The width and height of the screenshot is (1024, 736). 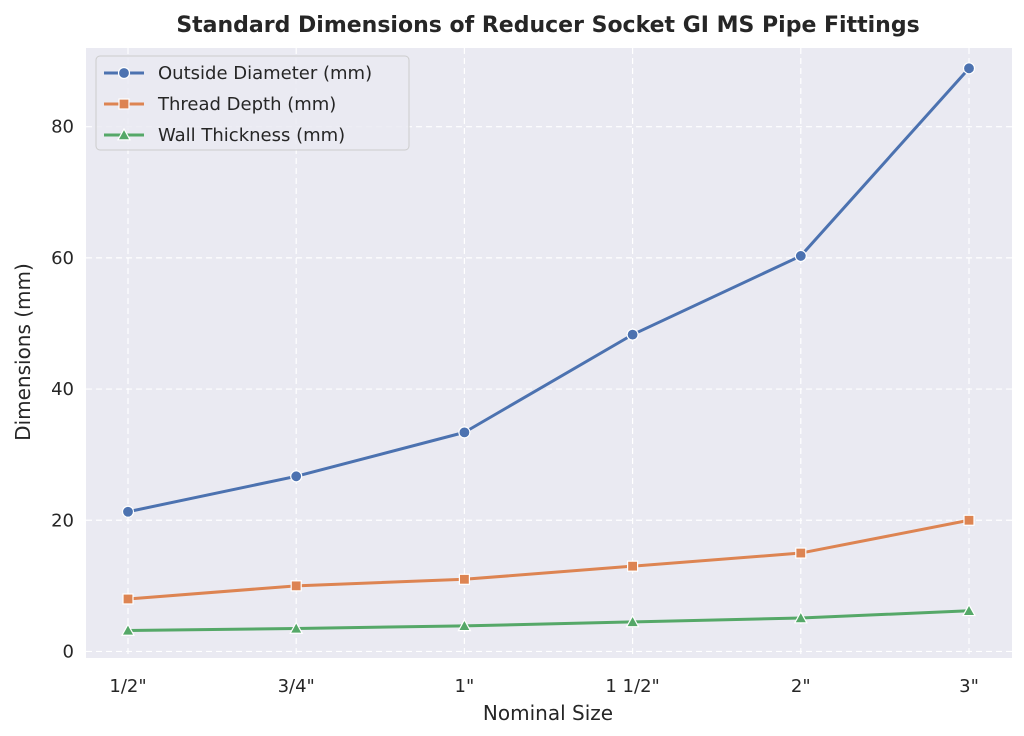 What do you see at coordinates (246, 104) in the screenshot?
I see `legend-label: Thread Depth (mm)` at bounding box center [246, 104].